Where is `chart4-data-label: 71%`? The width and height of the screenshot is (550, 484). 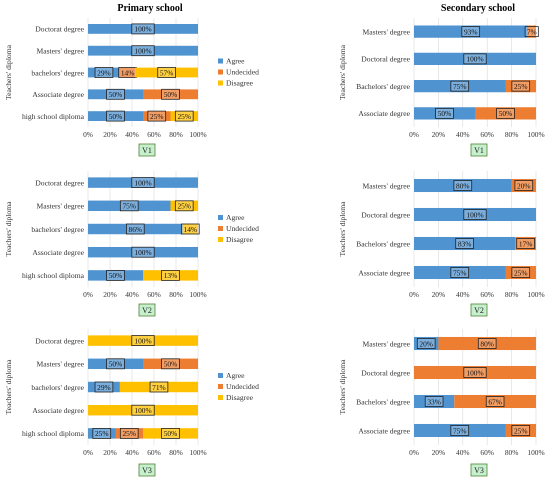
chart4-data-label: 71% is located at coordinates (159, 387).